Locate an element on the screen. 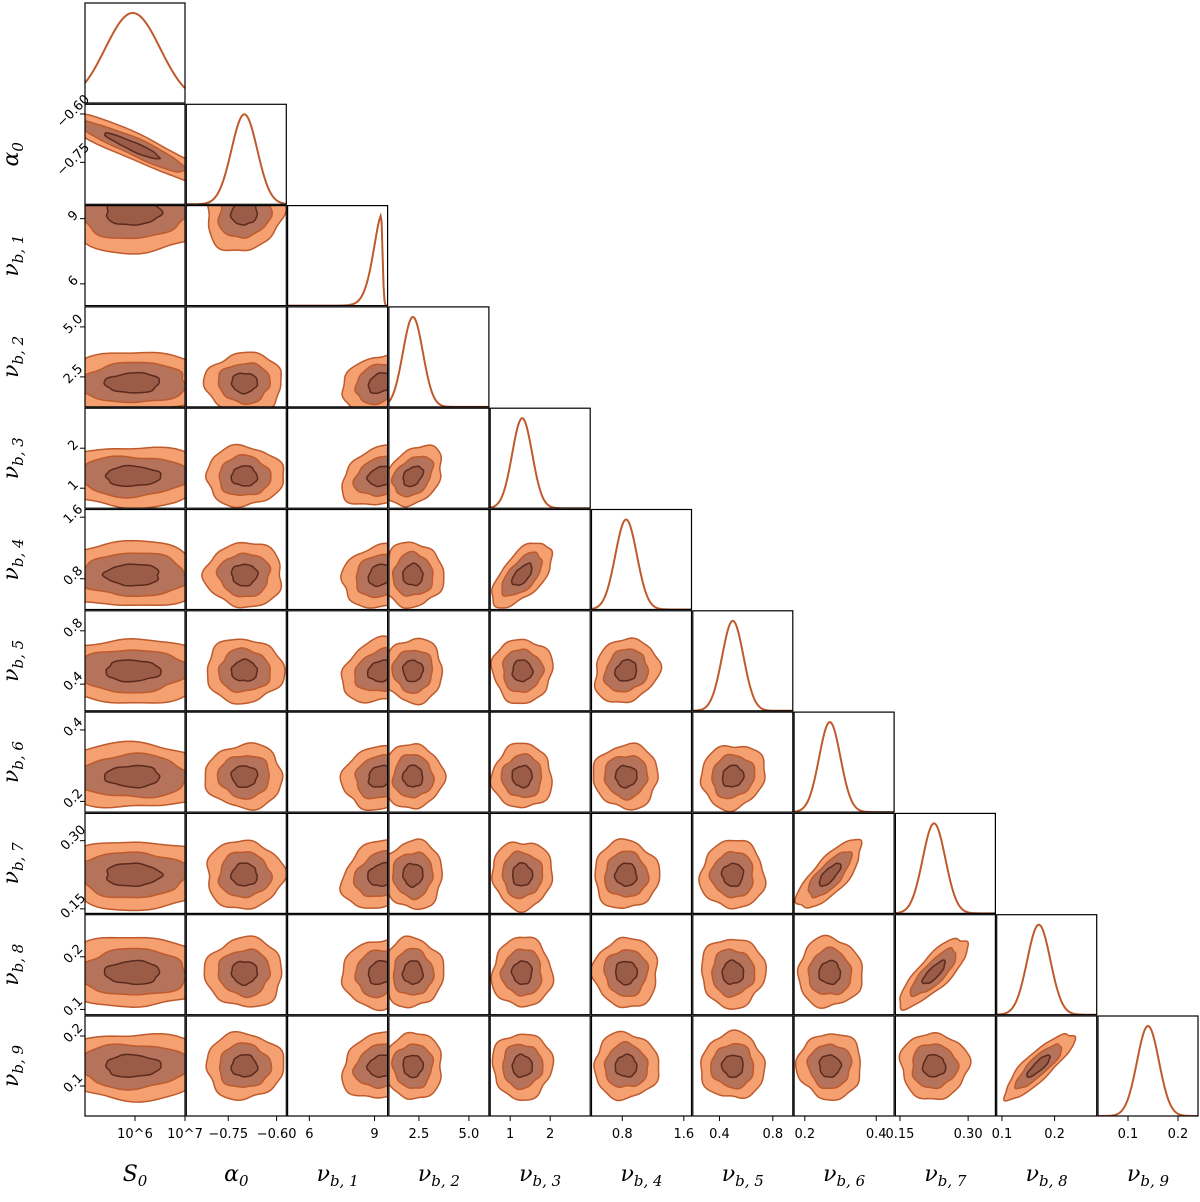 The height and width of the screenshot is (1202, 1200). marginal-density-S0 is located at coordinates (135, 50).